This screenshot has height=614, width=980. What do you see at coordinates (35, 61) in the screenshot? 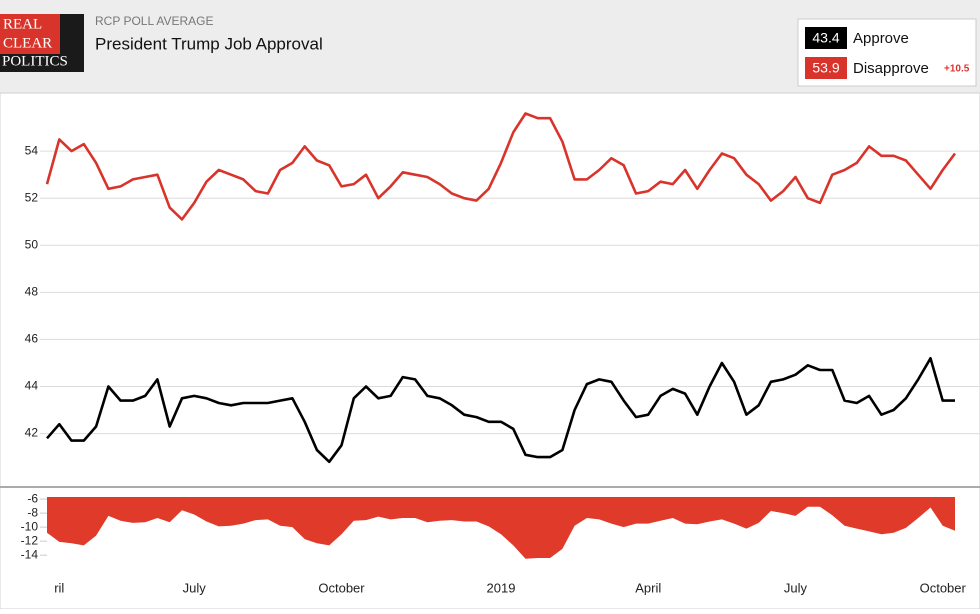
I see `logo-text: POLITICS` at bounding box center [35, 61].